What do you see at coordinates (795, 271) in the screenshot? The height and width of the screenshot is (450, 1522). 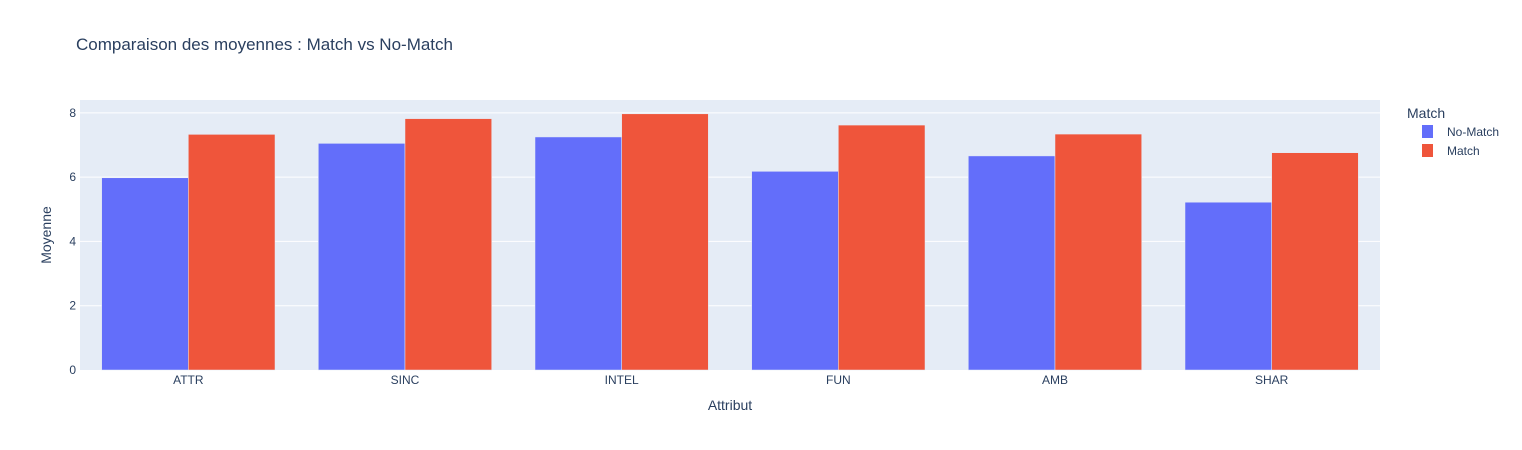 I see `bar-no-match-fun` at bounding box center [795, 271].